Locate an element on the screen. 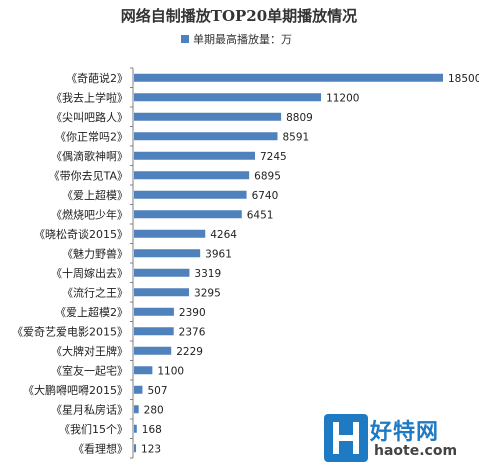 The height and width of the screenshot is (470, 479). category-label: 《十周嫁出去》 is located at coordinates (89, 273).